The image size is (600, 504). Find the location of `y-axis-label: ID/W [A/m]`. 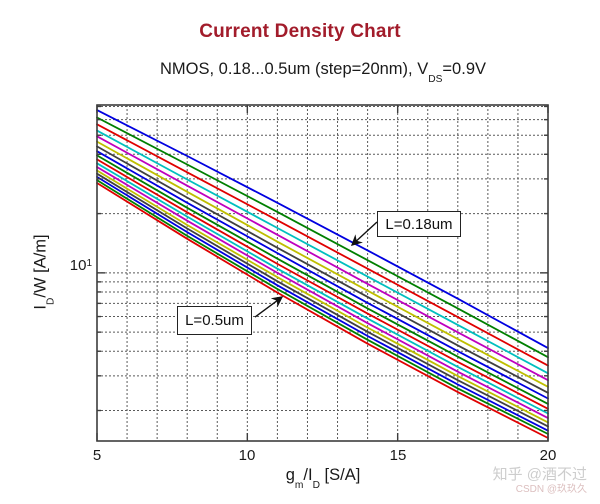

y-axis-label: ID/W [A/m] is located at coordinates (43, 272).